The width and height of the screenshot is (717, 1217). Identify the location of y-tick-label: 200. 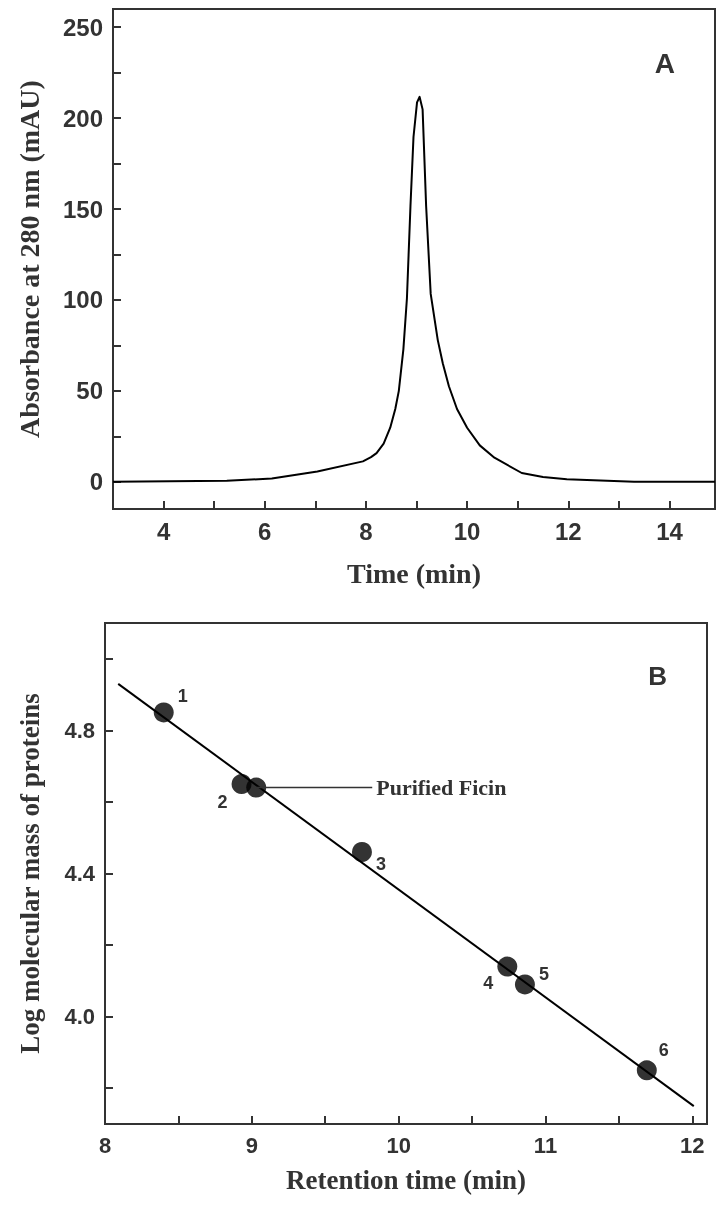
(82, 118).